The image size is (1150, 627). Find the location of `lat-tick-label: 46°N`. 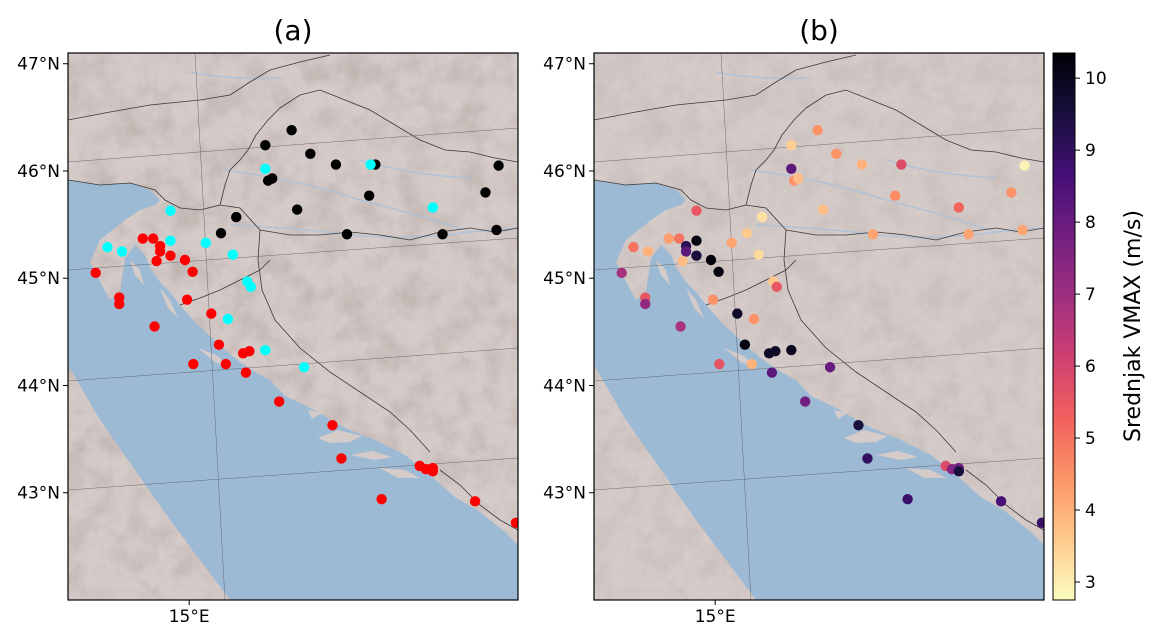

lat-tick-label: 46°N is located at coordinates (564, 172).